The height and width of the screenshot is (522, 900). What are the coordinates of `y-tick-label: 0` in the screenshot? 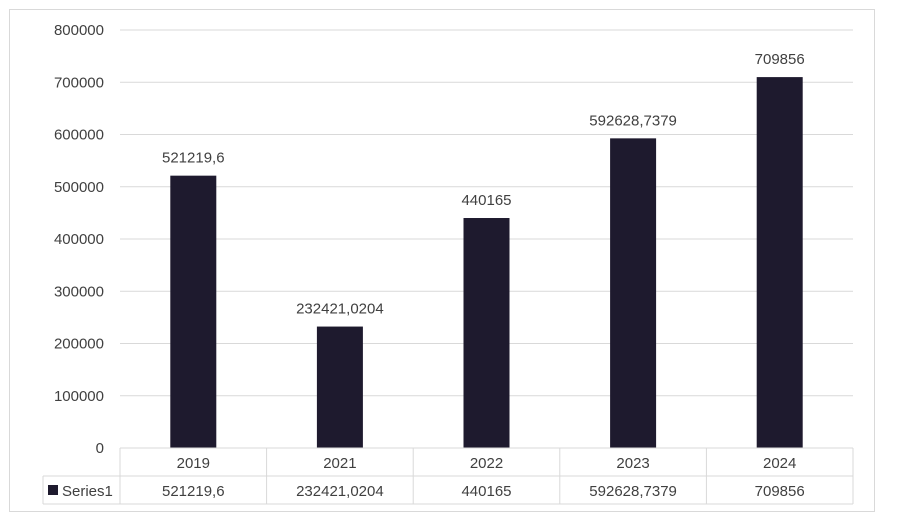 It's located at (100, 448).